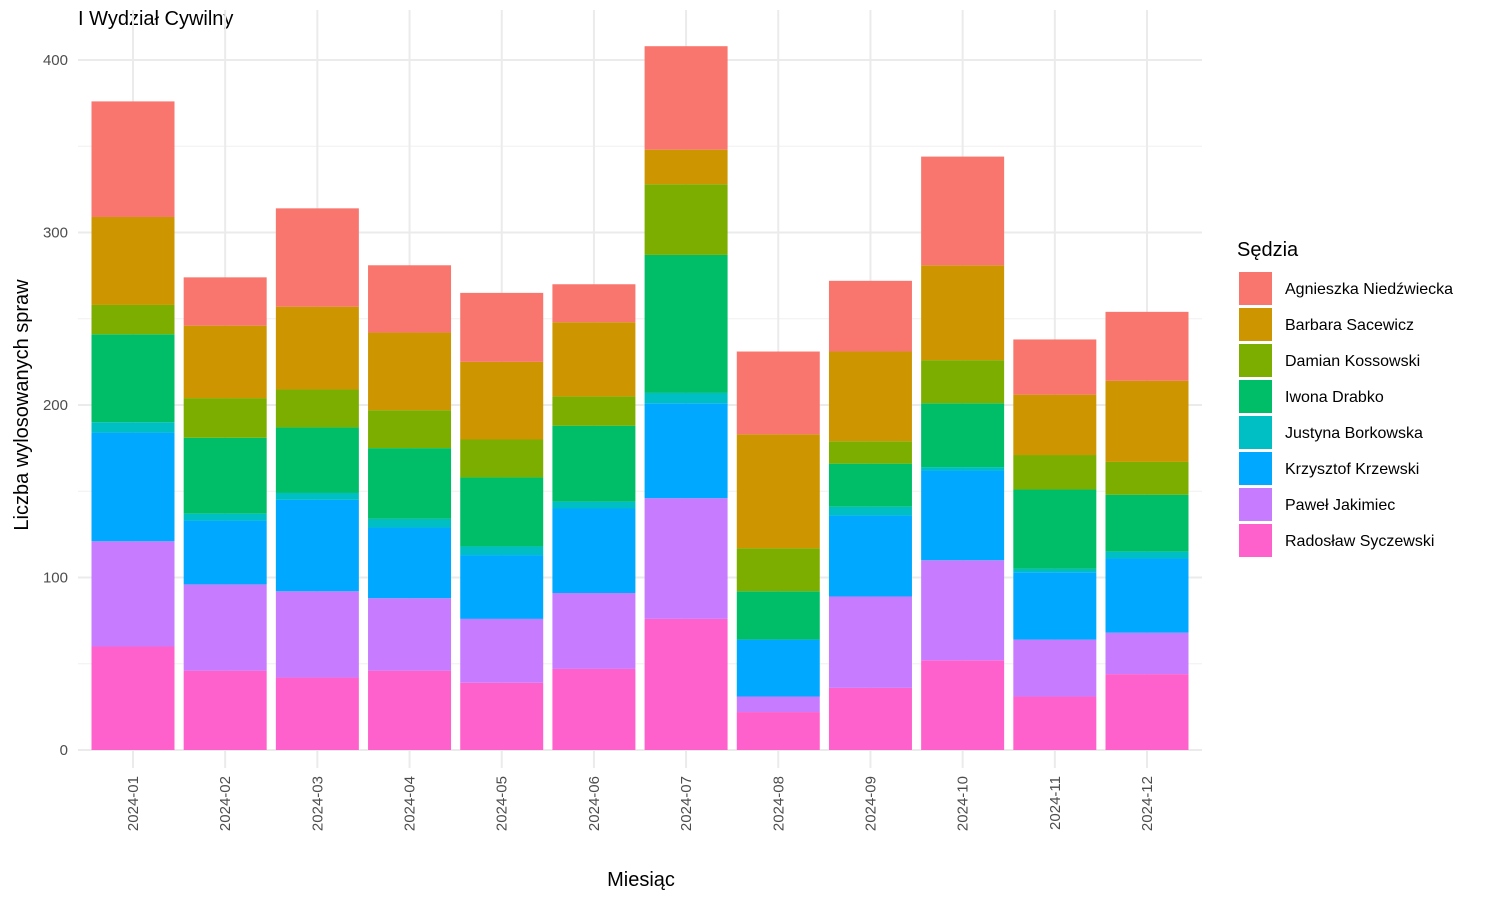  Describe the element at coordinates (1352, 469) in the screenshot. I see `legend-label: Krzysztof Krzewski` at that location.